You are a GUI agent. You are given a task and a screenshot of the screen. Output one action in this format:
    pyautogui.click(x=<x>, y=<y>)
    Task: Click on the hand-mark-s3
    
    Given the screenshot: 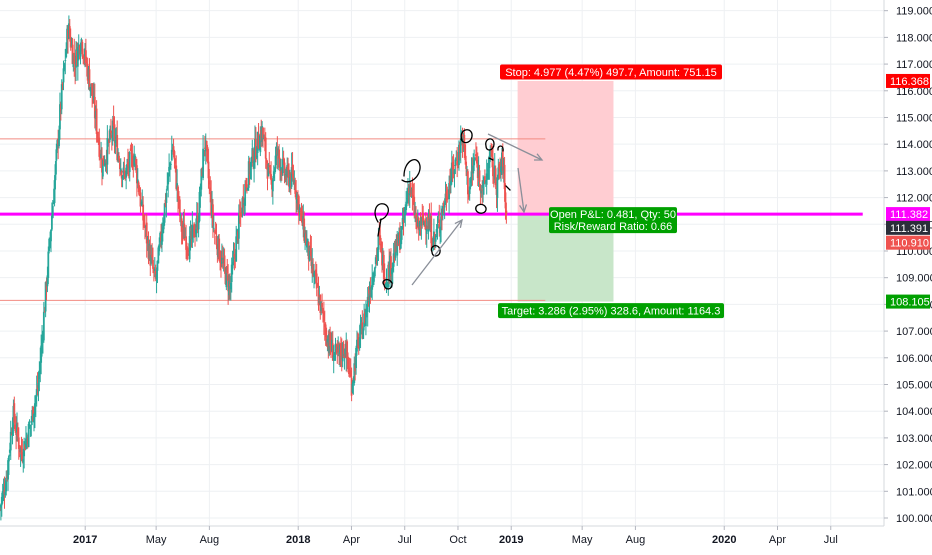 What is the action you would take?
    pyautogui.click(x=500, y=148)
    